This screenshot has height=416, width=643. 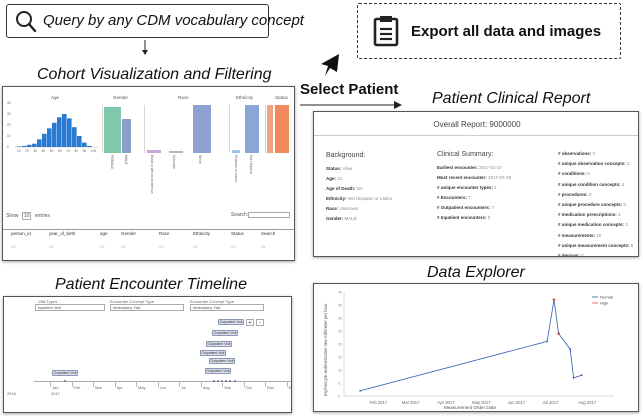 What do you see at coordinates (339, 397) in the screenshot?
I see `y-tick-label: 0` at bounding box center [339, 397].